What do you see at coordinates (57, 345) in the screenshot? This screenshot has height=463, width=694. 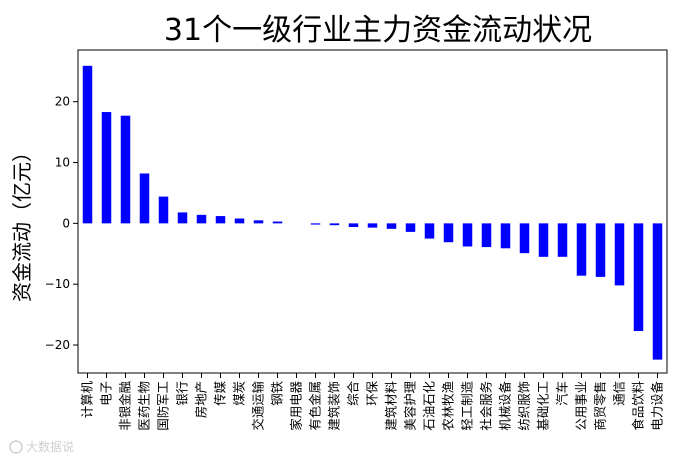 I see `y-tick-label: −20` at bounding box center [57, 345].